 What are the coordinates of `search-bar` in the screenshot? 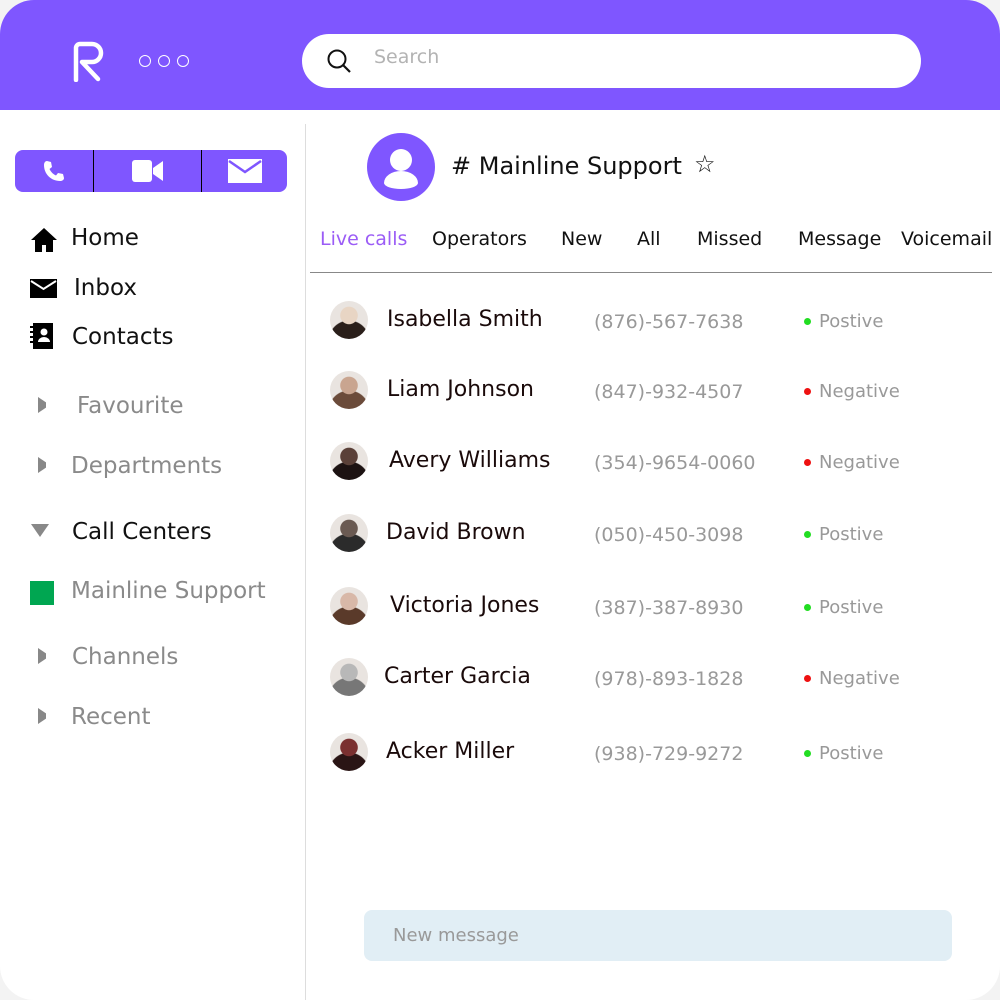 It's located at (611, 61).